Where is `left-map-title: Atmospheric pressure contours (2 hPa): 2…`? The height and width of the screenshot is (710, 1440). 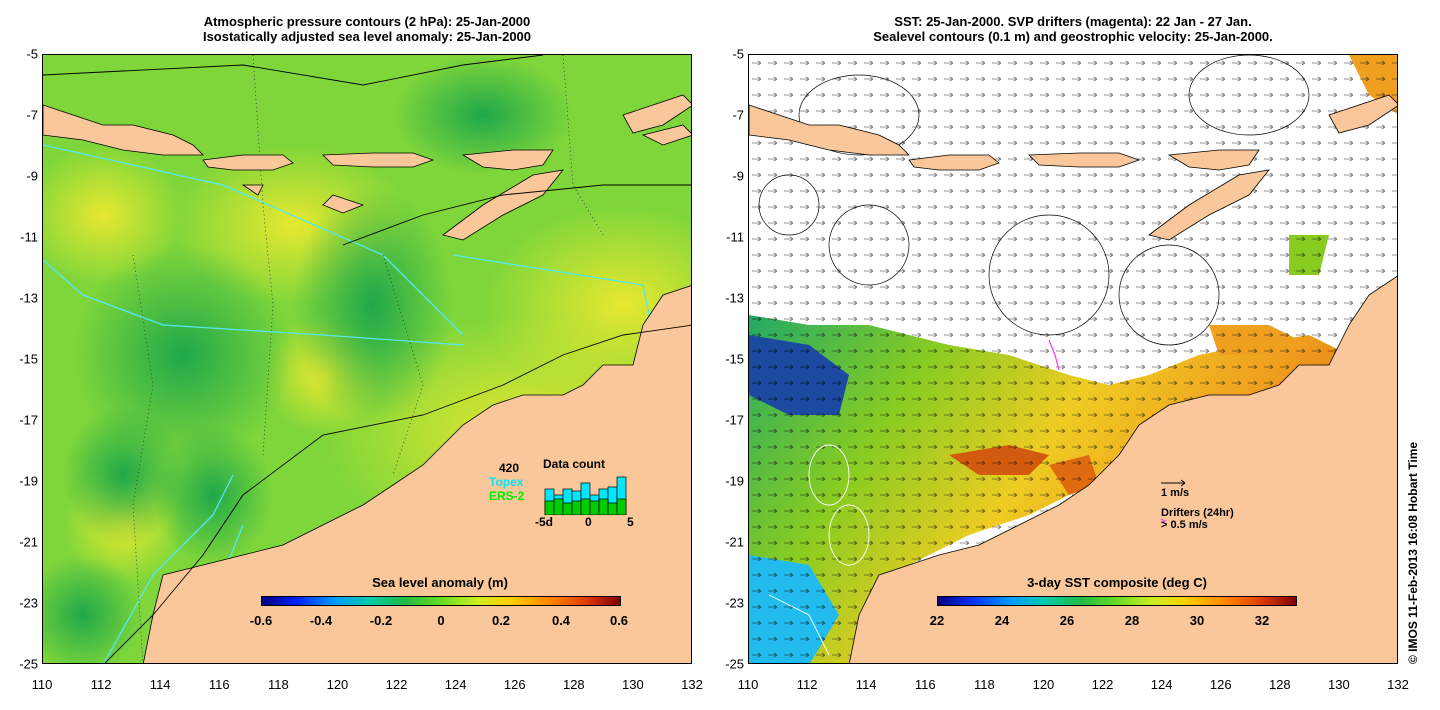
left-map-title: Atmospheric pressure contours (2 hPa): 2… is located at coordinates (367, 29).